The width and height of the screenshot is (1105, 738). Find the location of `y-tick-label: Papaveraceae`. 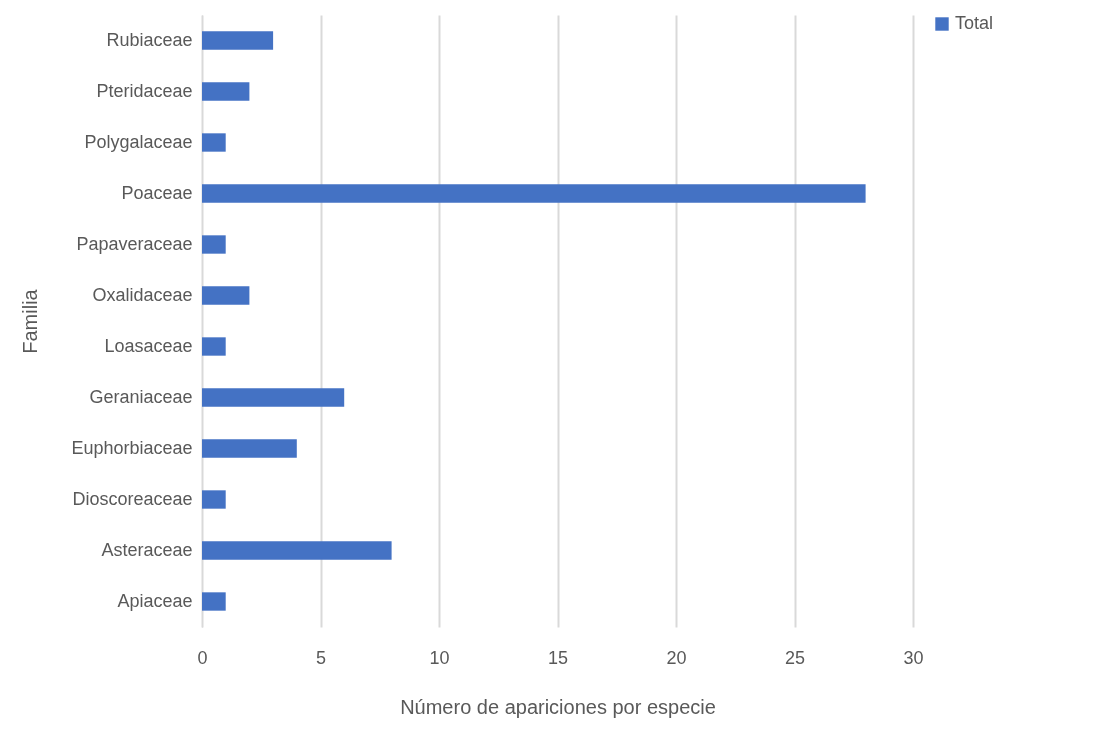

y-tick-label: Papaveraceae is located at coordinates (134, 243).